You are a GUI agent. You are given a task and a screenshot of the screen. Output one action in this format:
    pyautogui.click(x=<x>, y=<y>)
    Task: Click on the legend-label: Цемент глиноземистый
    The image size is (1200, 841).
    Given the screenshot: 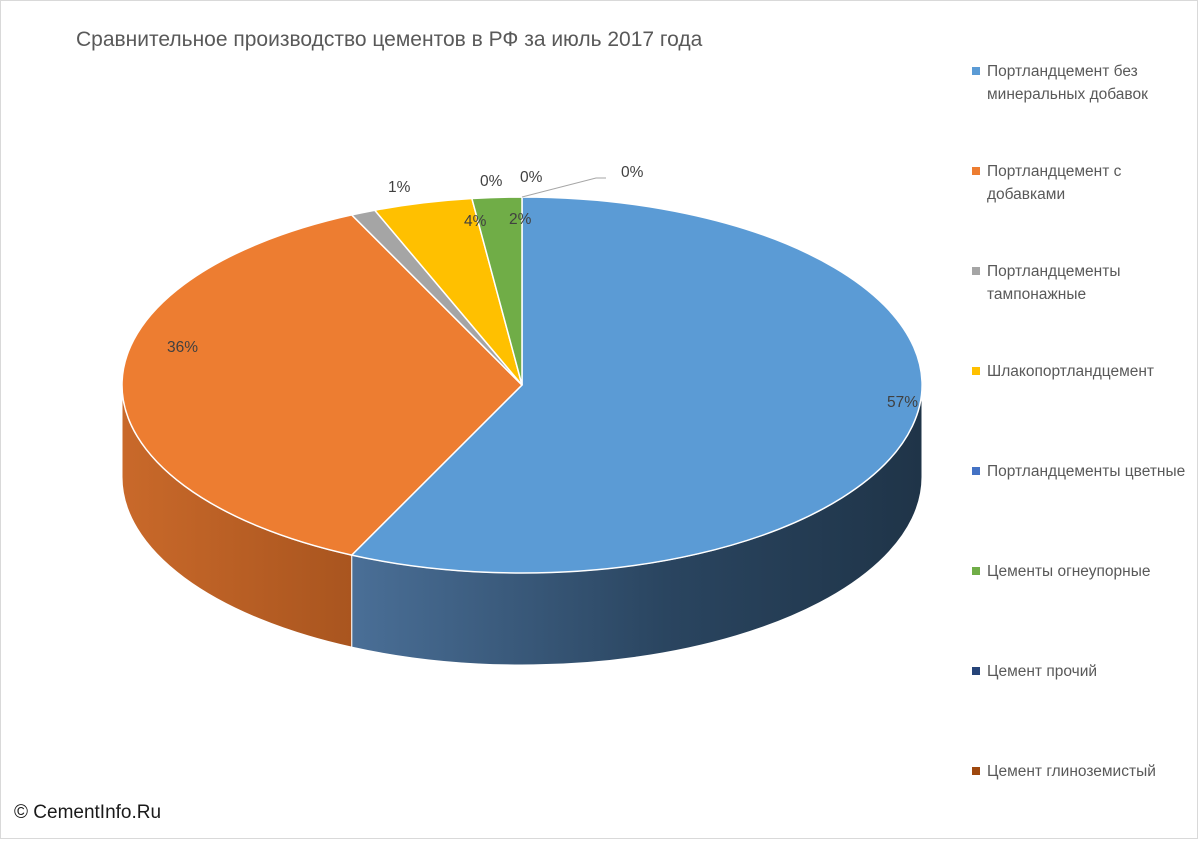 What is the action you would take?
    pyautogui.click(x=1071, y=771)
    